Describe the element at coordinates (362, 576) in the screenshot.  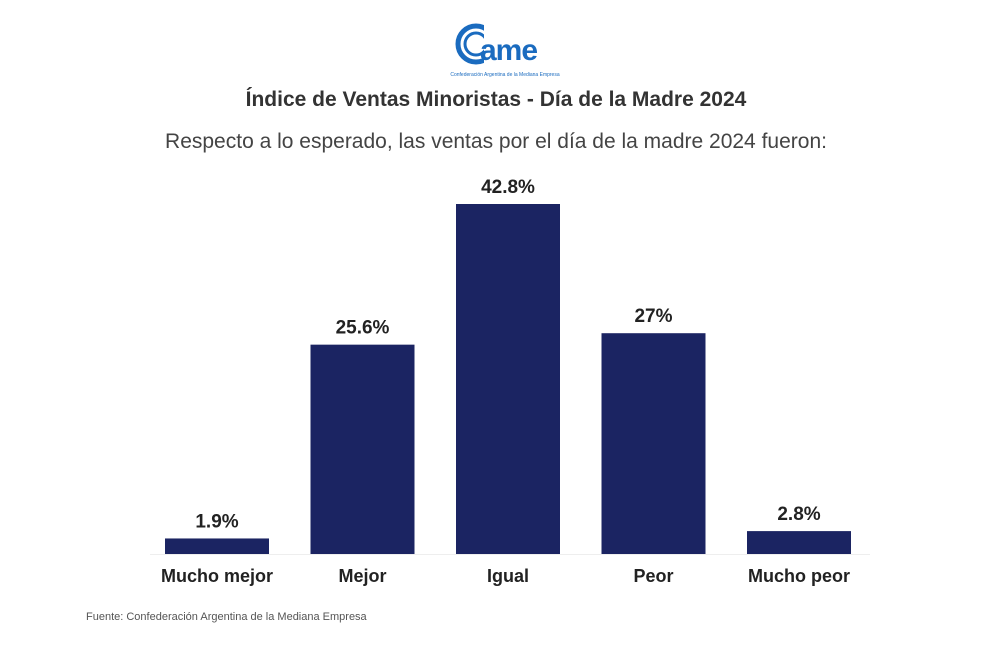
I see `category-label: Mejor` at that location.